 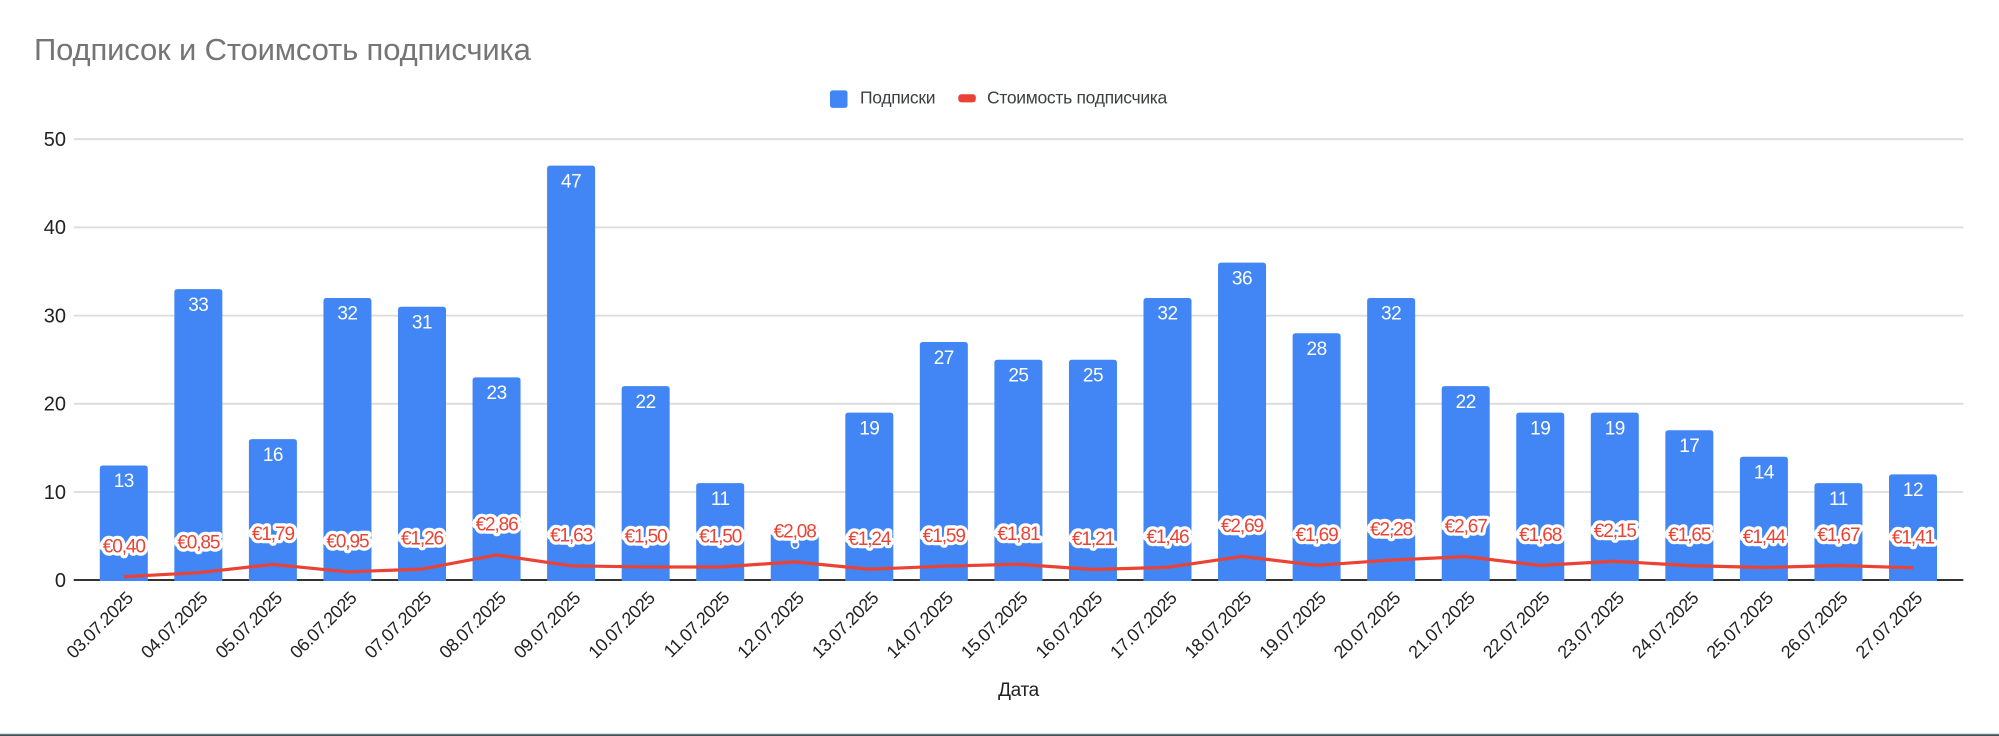 I want to click on svg-text: €1,24, so click(x=870, y=539).